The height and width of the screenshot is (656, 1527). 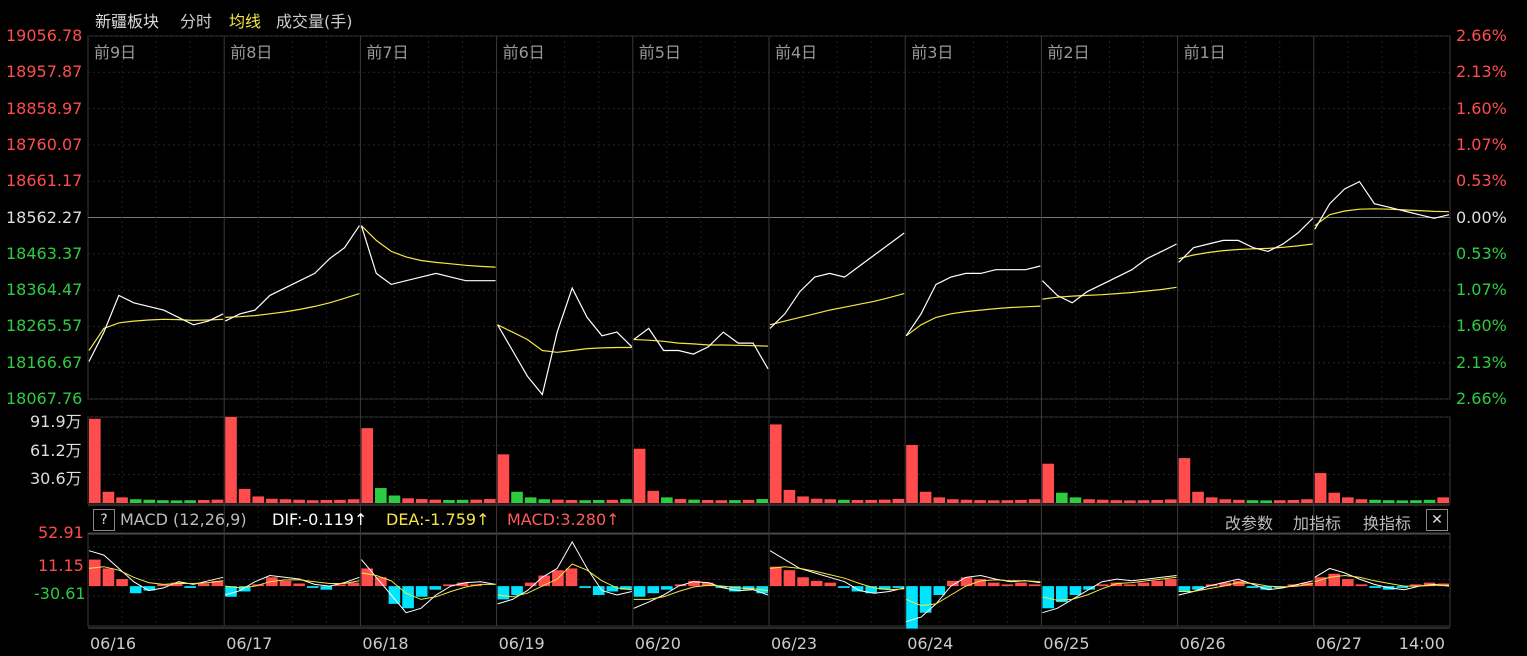 What do you see at coordinates (1481, 362) in the screenshot?
I see `percent-tick: 2.13%` at bounding box center [1481, 362].